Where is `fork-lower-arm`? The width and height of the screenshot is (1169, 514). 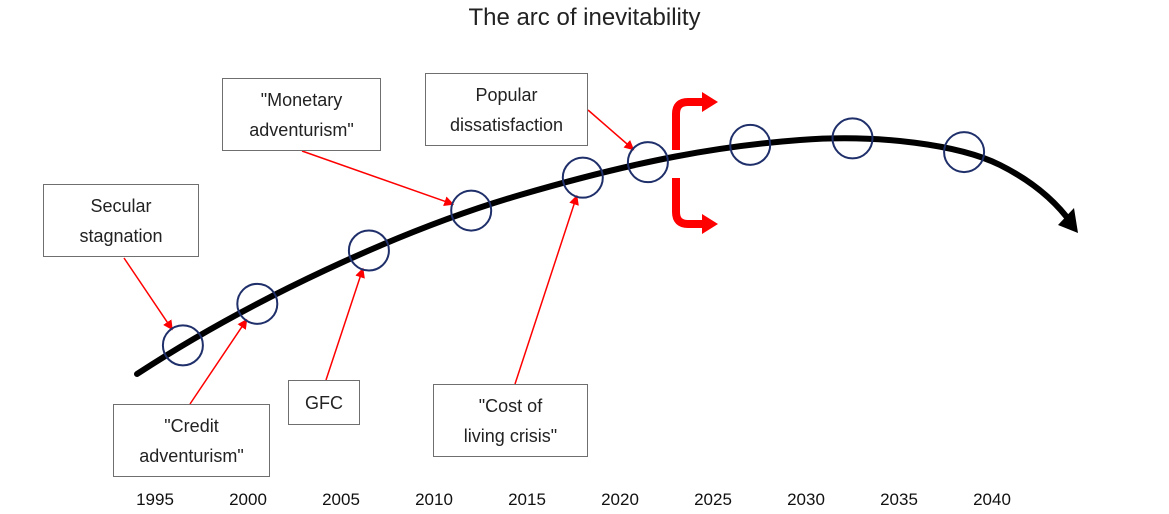
fork-lower-arm is located at coordinates (688, 203).